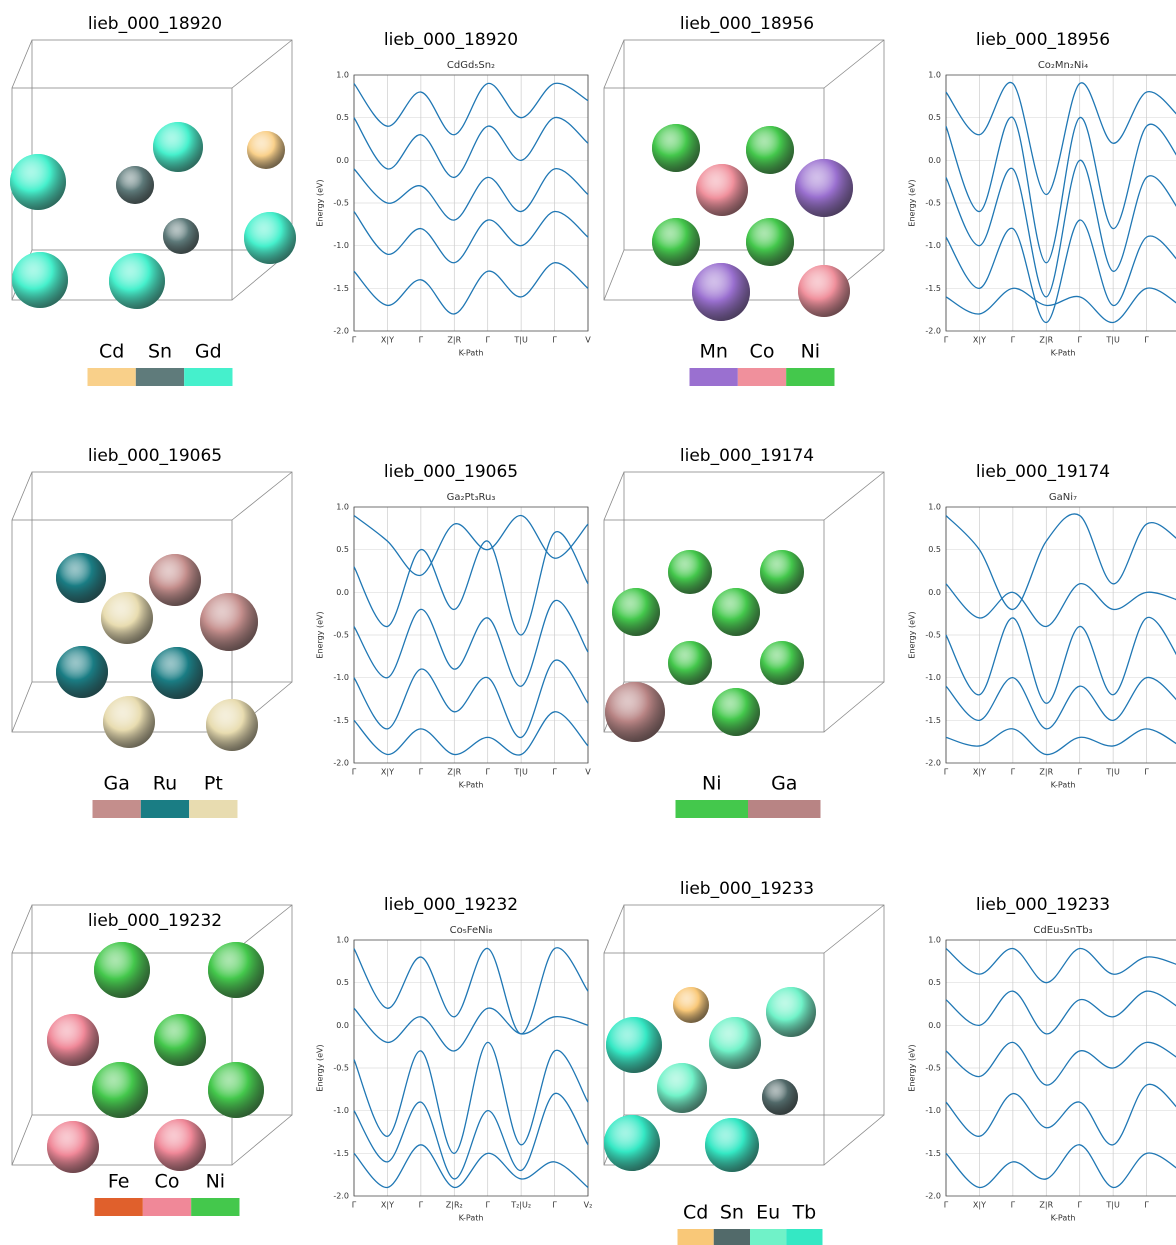 The height and width of the screenshot is (1245, 1176). I want to click on legend-label: Ni, so click(216, 1182).